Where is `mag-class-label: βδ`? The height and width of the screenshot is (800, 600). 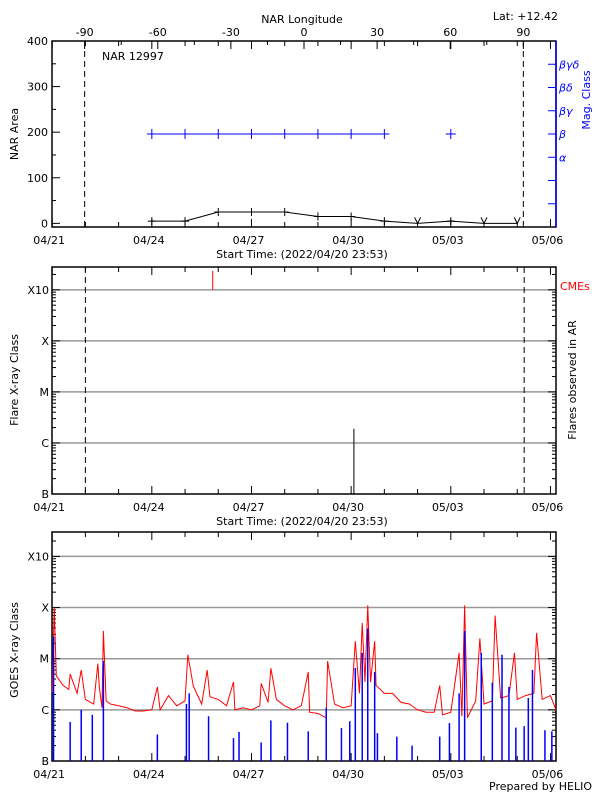
mag-class-label: βδ is located at coordinates (565, 88).